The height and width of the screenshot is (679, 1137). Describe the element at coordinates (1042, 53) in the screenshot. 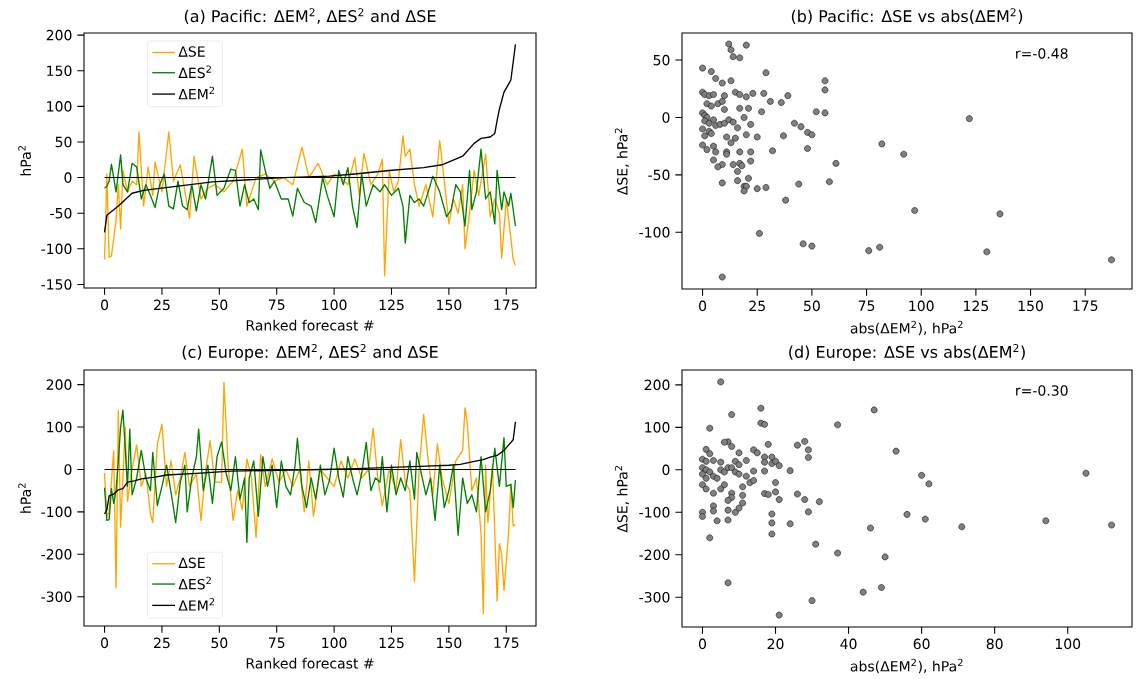

I see `annotation: r=-0.48` at that location.